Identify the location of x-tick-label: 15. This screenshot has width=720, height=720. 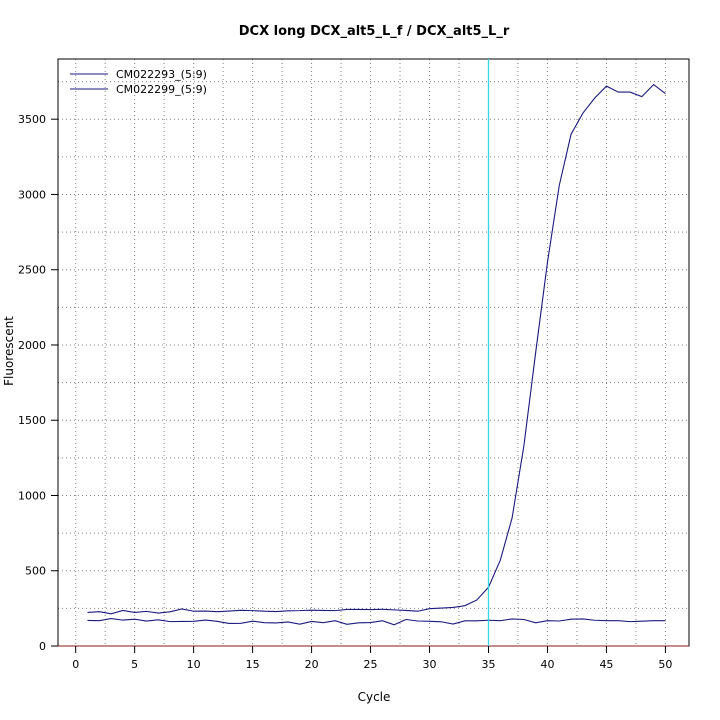
(253, 664).